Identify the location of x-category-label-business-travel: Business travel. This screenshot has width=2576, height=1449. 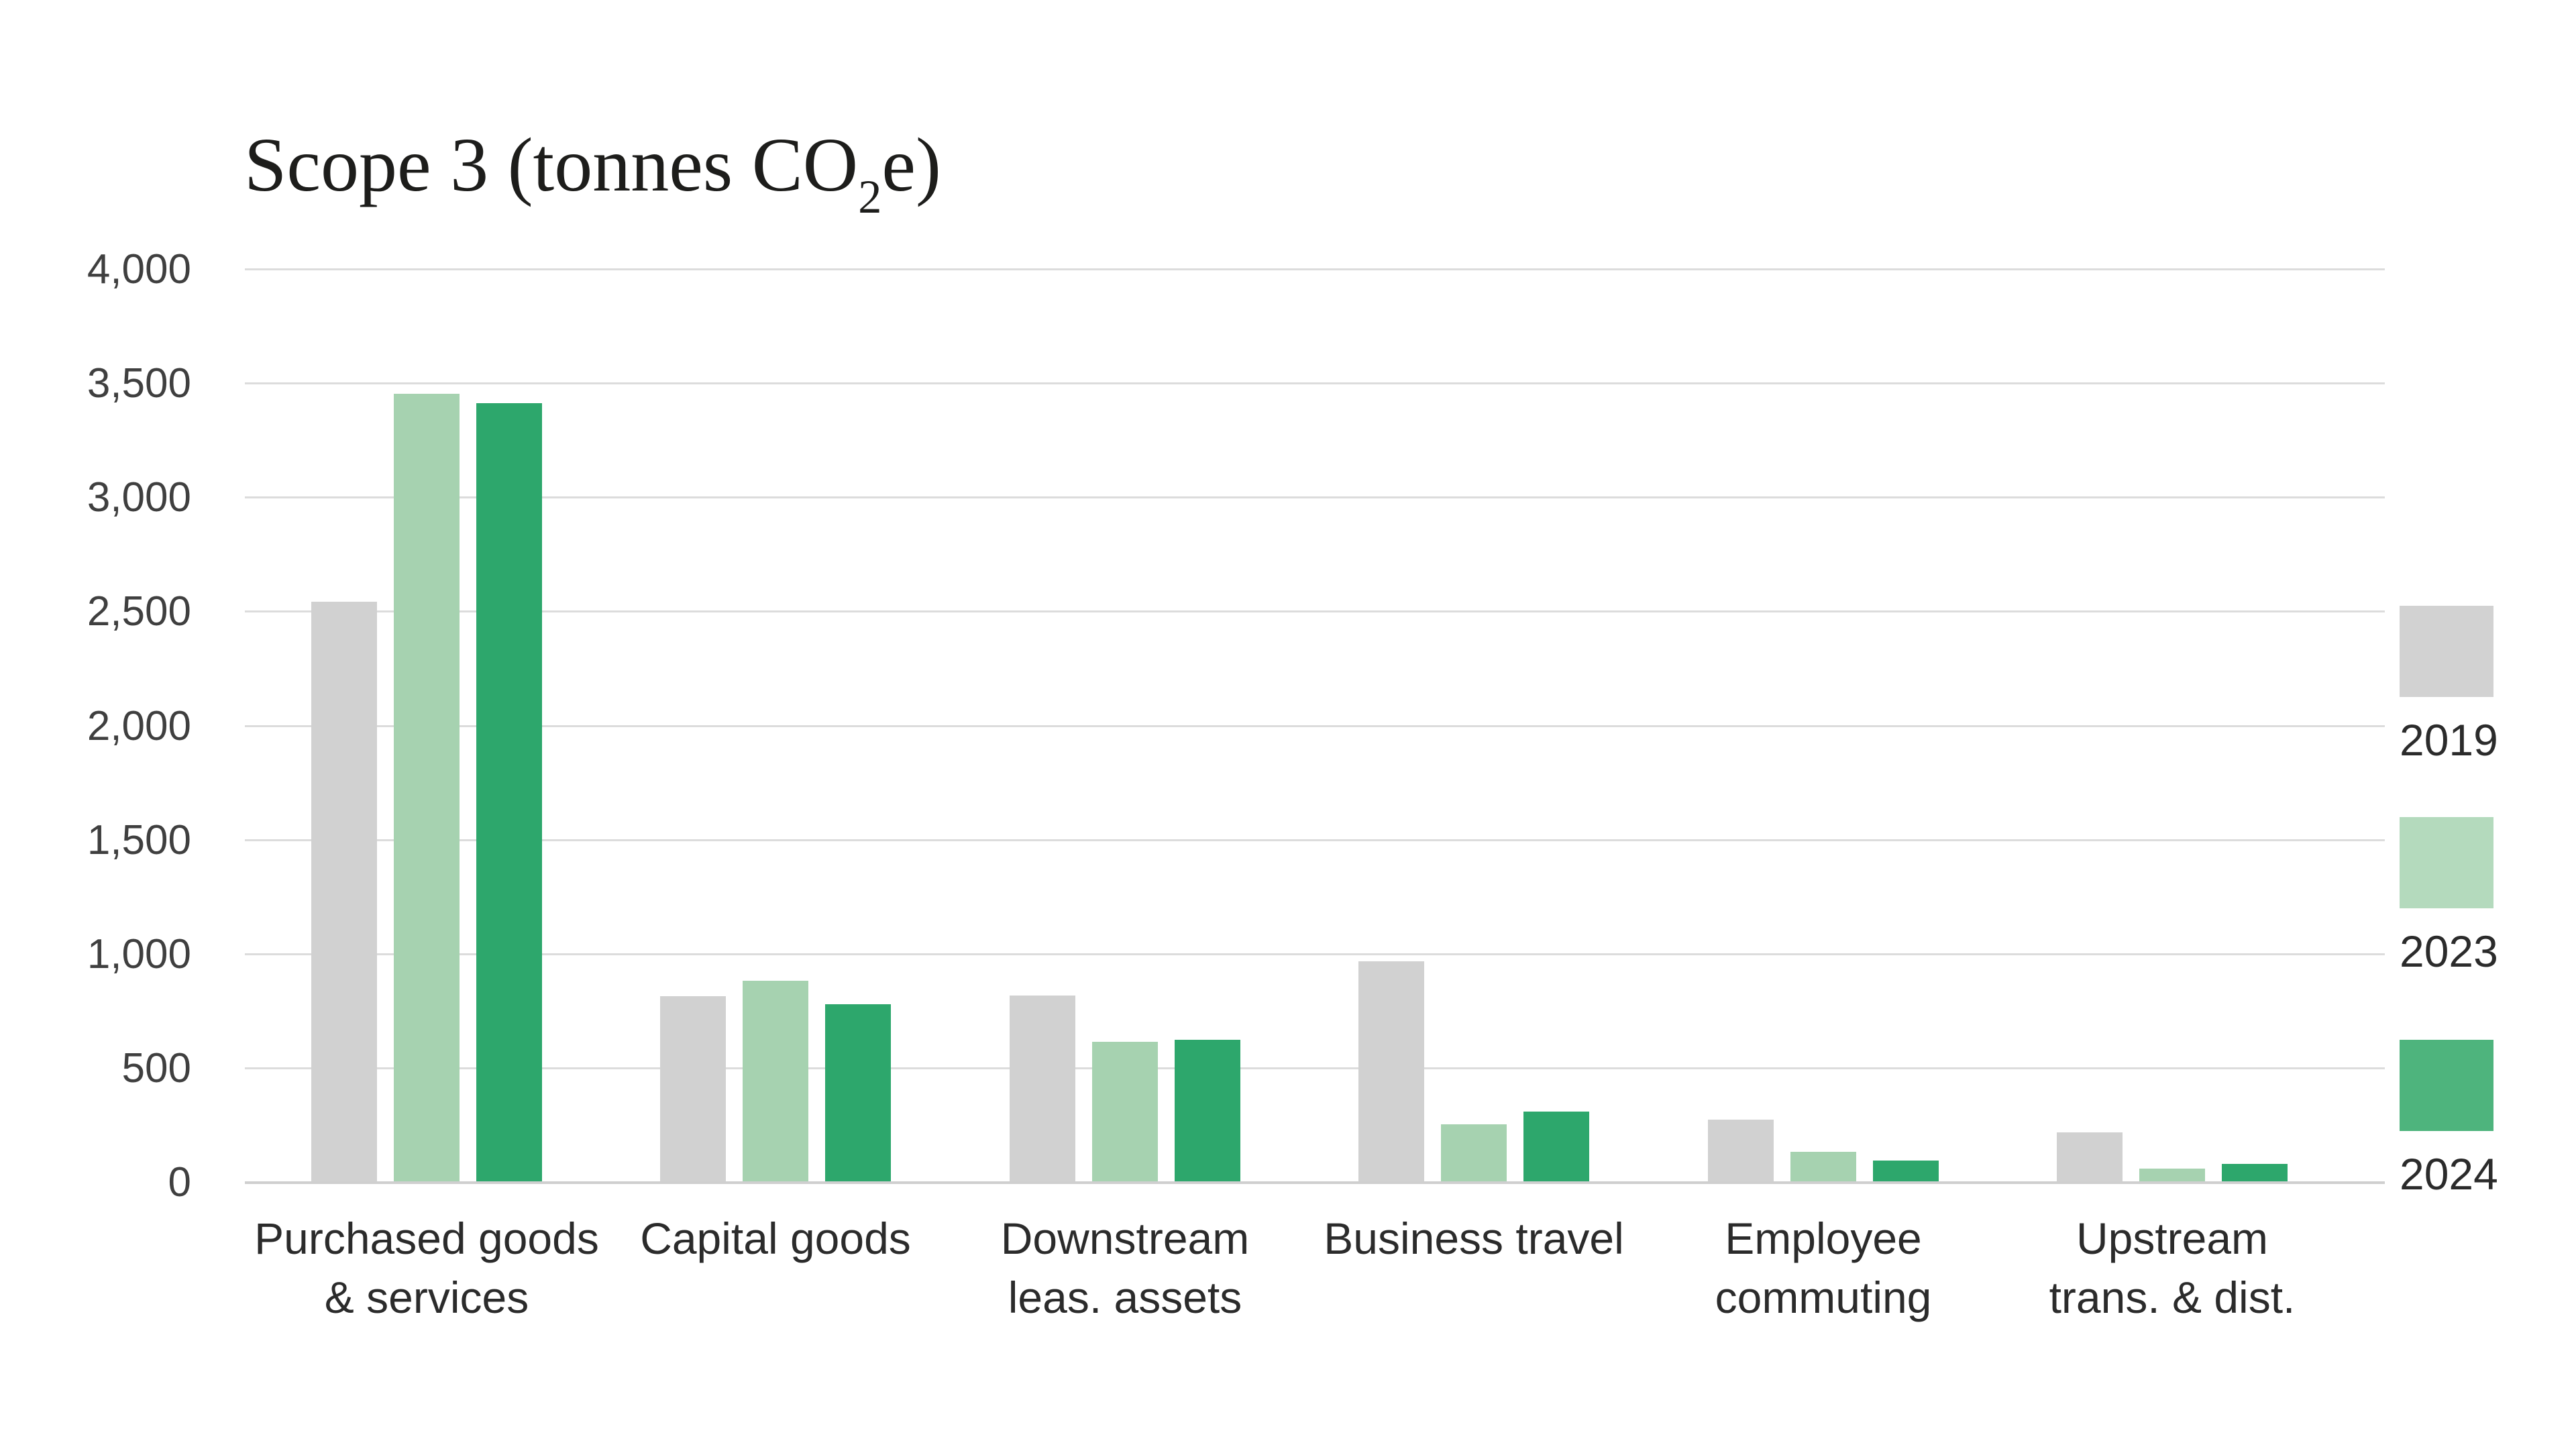
(1474, 1238).